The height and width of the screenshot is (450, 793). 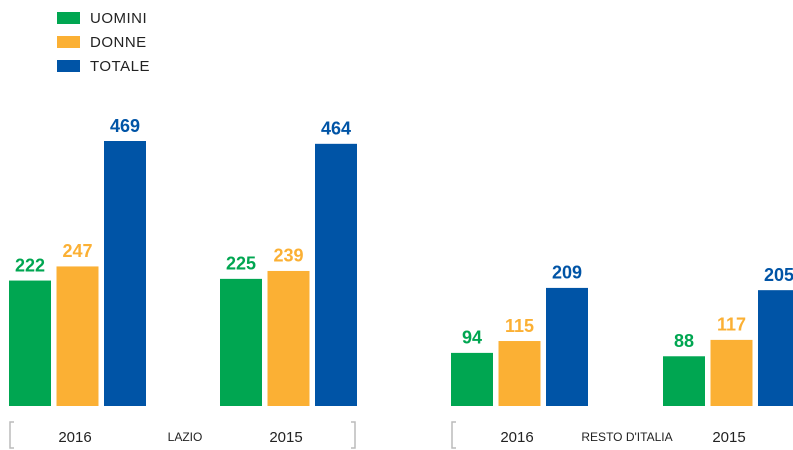 I want to click on value-label: 209, so click(x=567, y=273).